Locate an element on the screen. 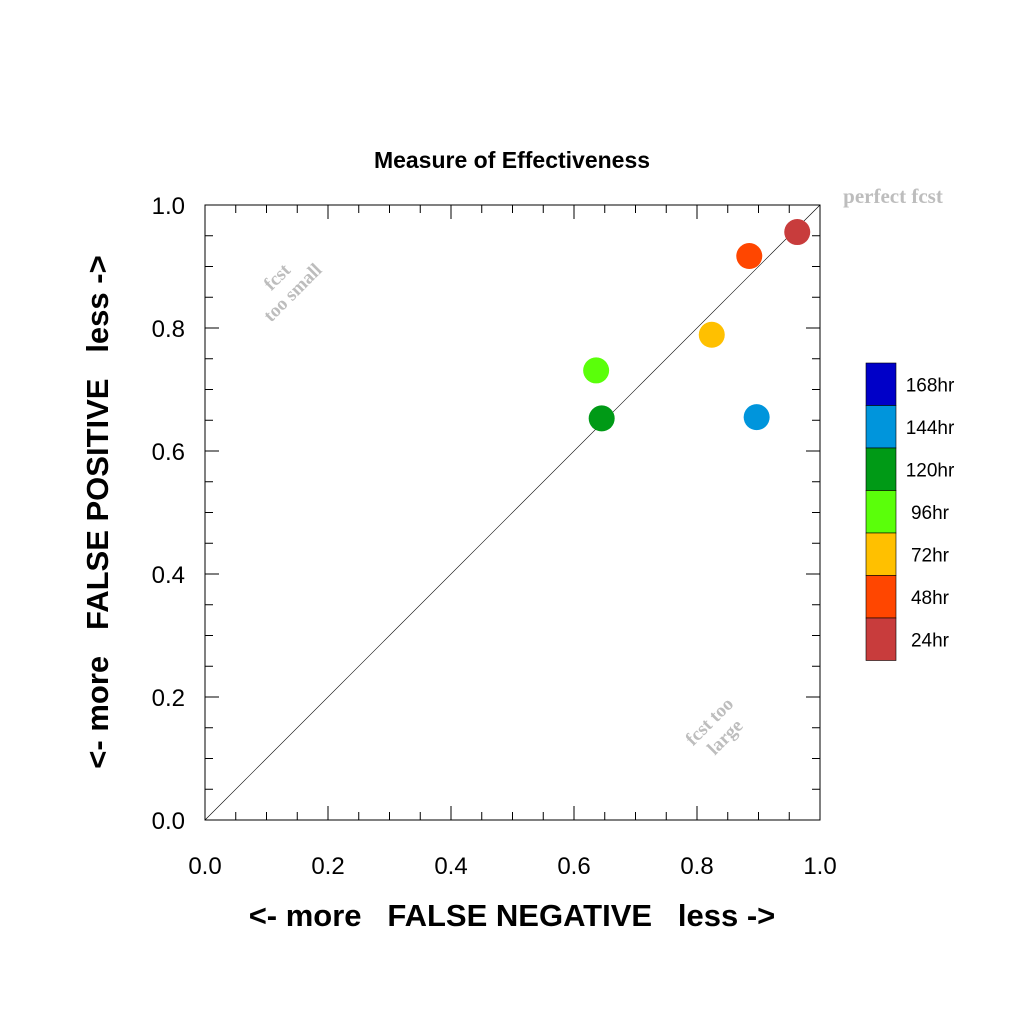 This screenshot has width=1024, height=1024. legend-swatch-168hr is located at coordinates (881, 384).